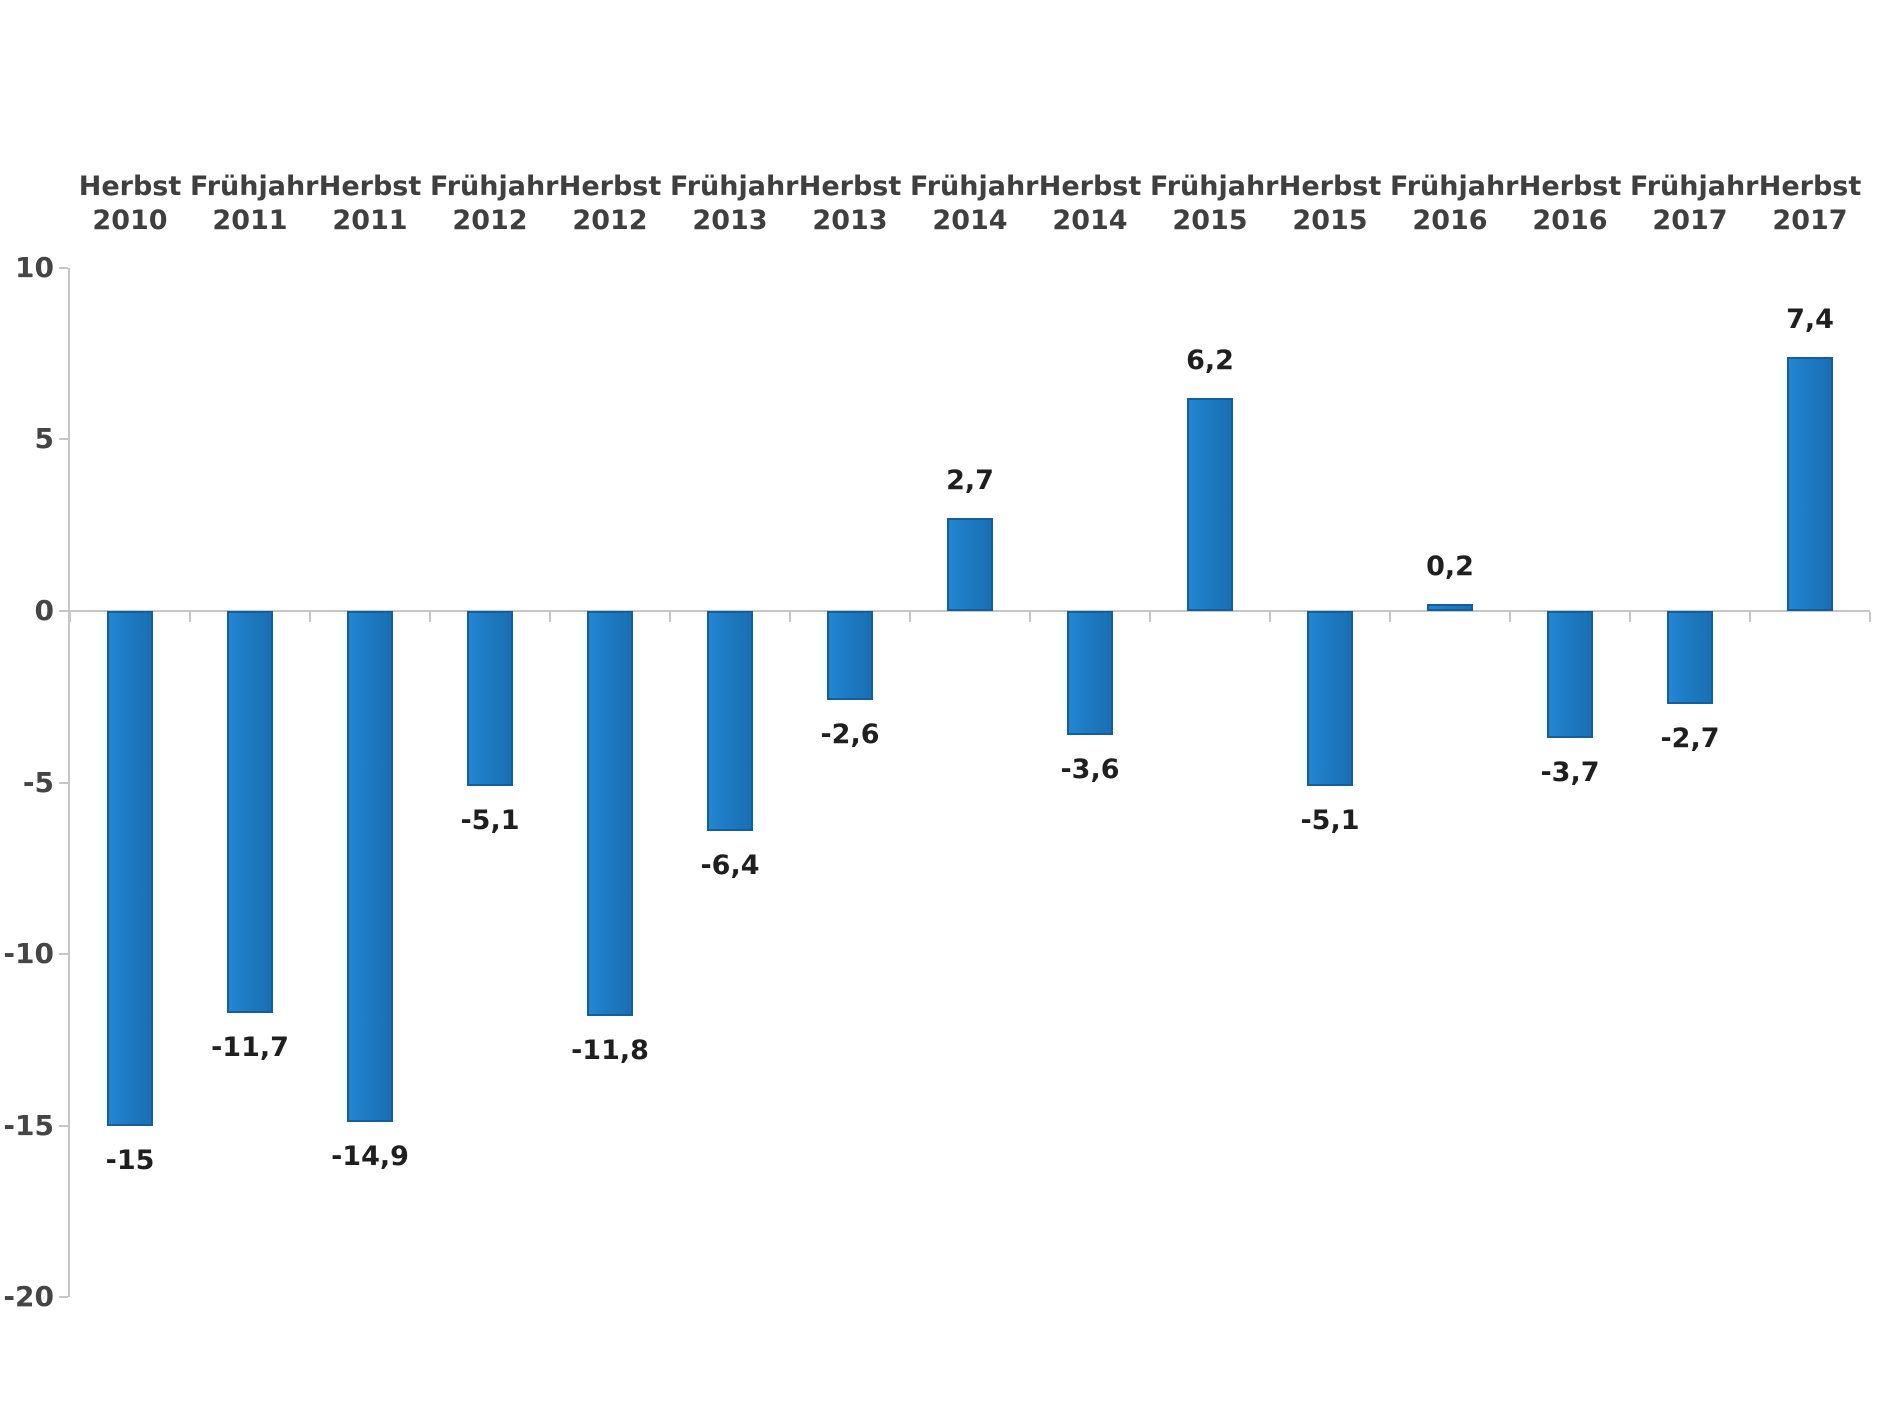  What do you see at coordinates (1810, 204) in the screenshot?
I see `category-label: Herbst 2017` at bounding box center [1810, 204].